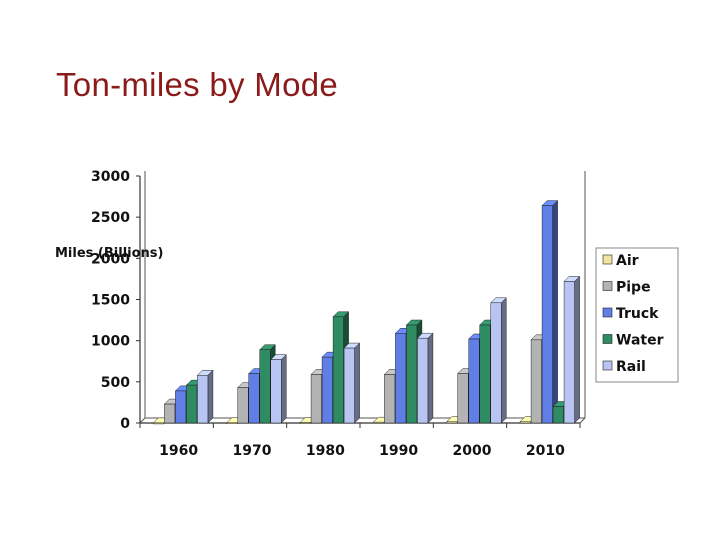 This screenshot has width=720, height=540. I want to click on bar-rail-1990, so click(425, 378).